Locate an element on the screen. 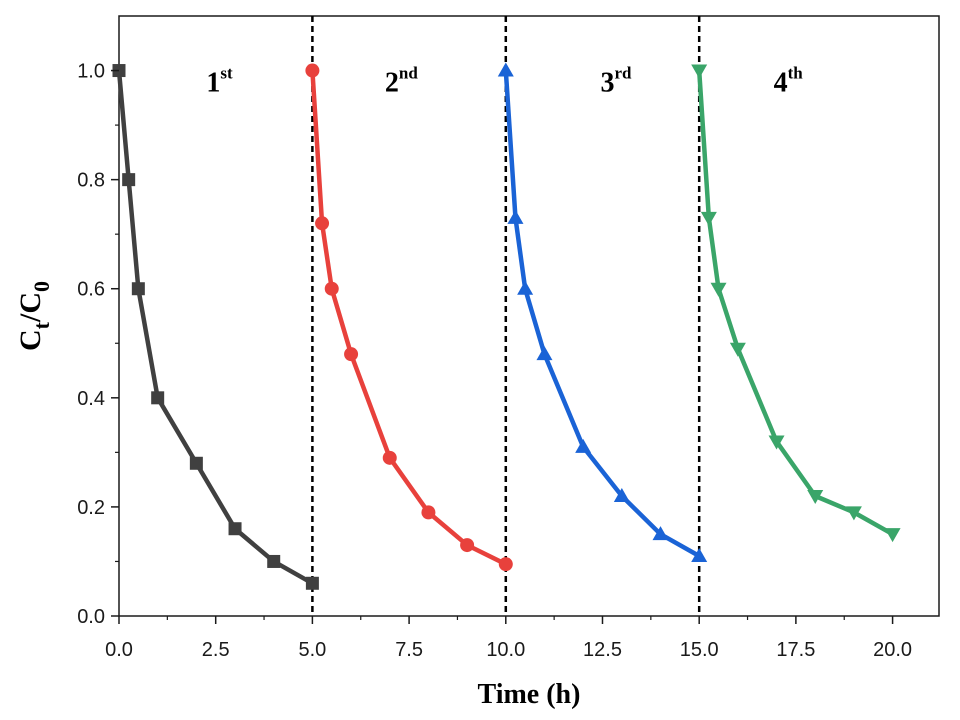 The height and width of the screenshot is (720, 960). x-tick-label-7: 17.5 is located at coordinates (795, 650).